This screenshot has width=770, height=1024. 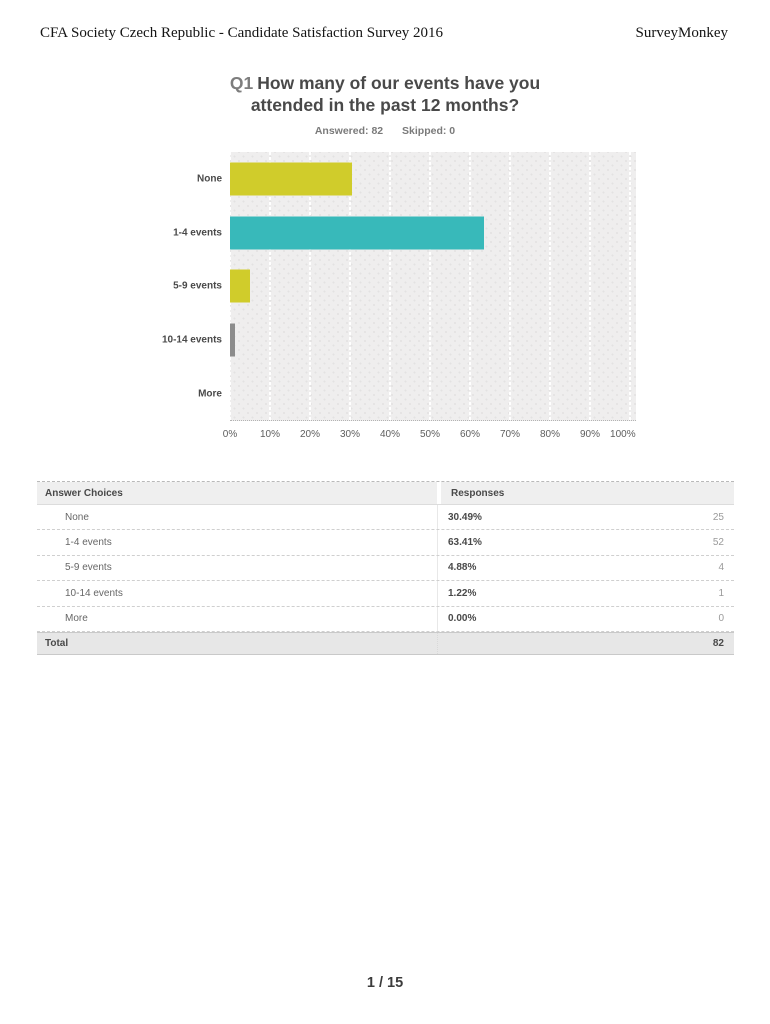 I want to click on x-axis-tick-label: 100%, so click(x=623, y=434).